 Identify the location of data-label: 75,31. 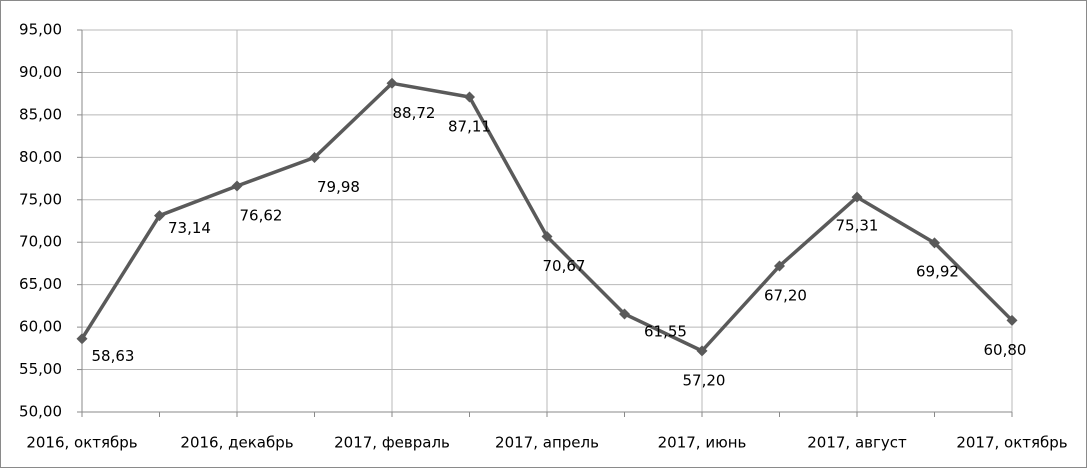
(857, 226).